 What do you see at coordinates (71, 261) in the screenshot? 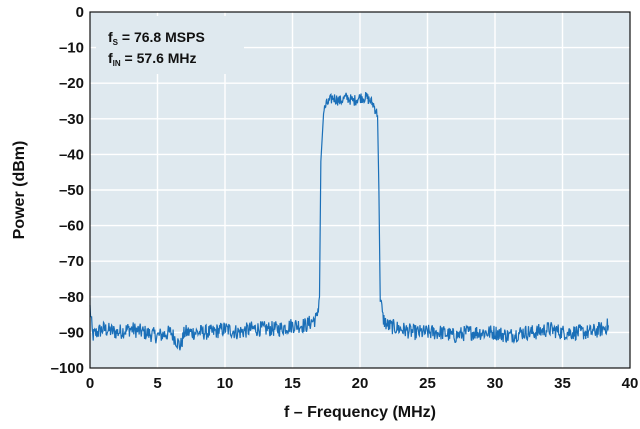
I see `y-tick-label: –70` at bounding box center [71, 261].